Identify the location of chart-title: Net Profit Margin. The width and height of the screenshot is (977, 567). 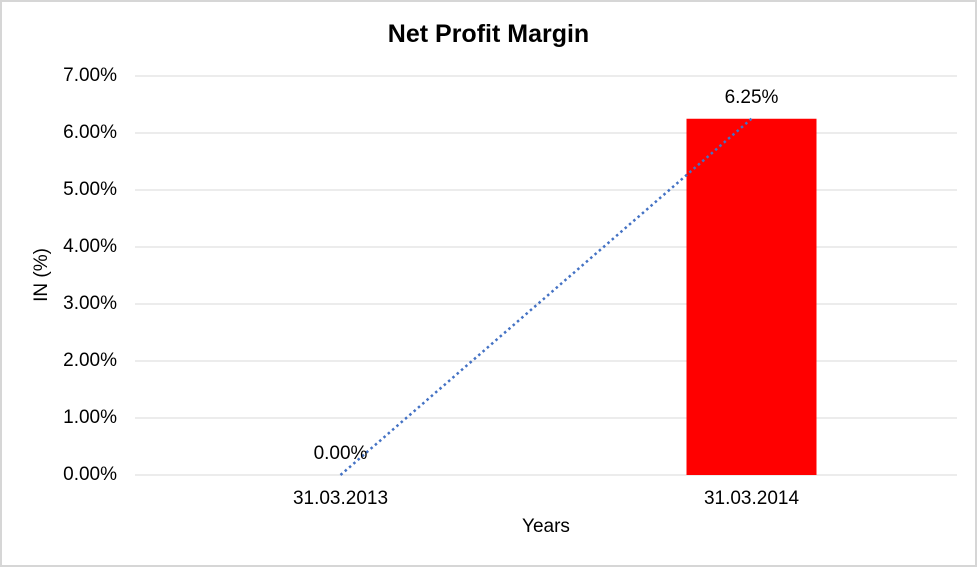
(488, 34).